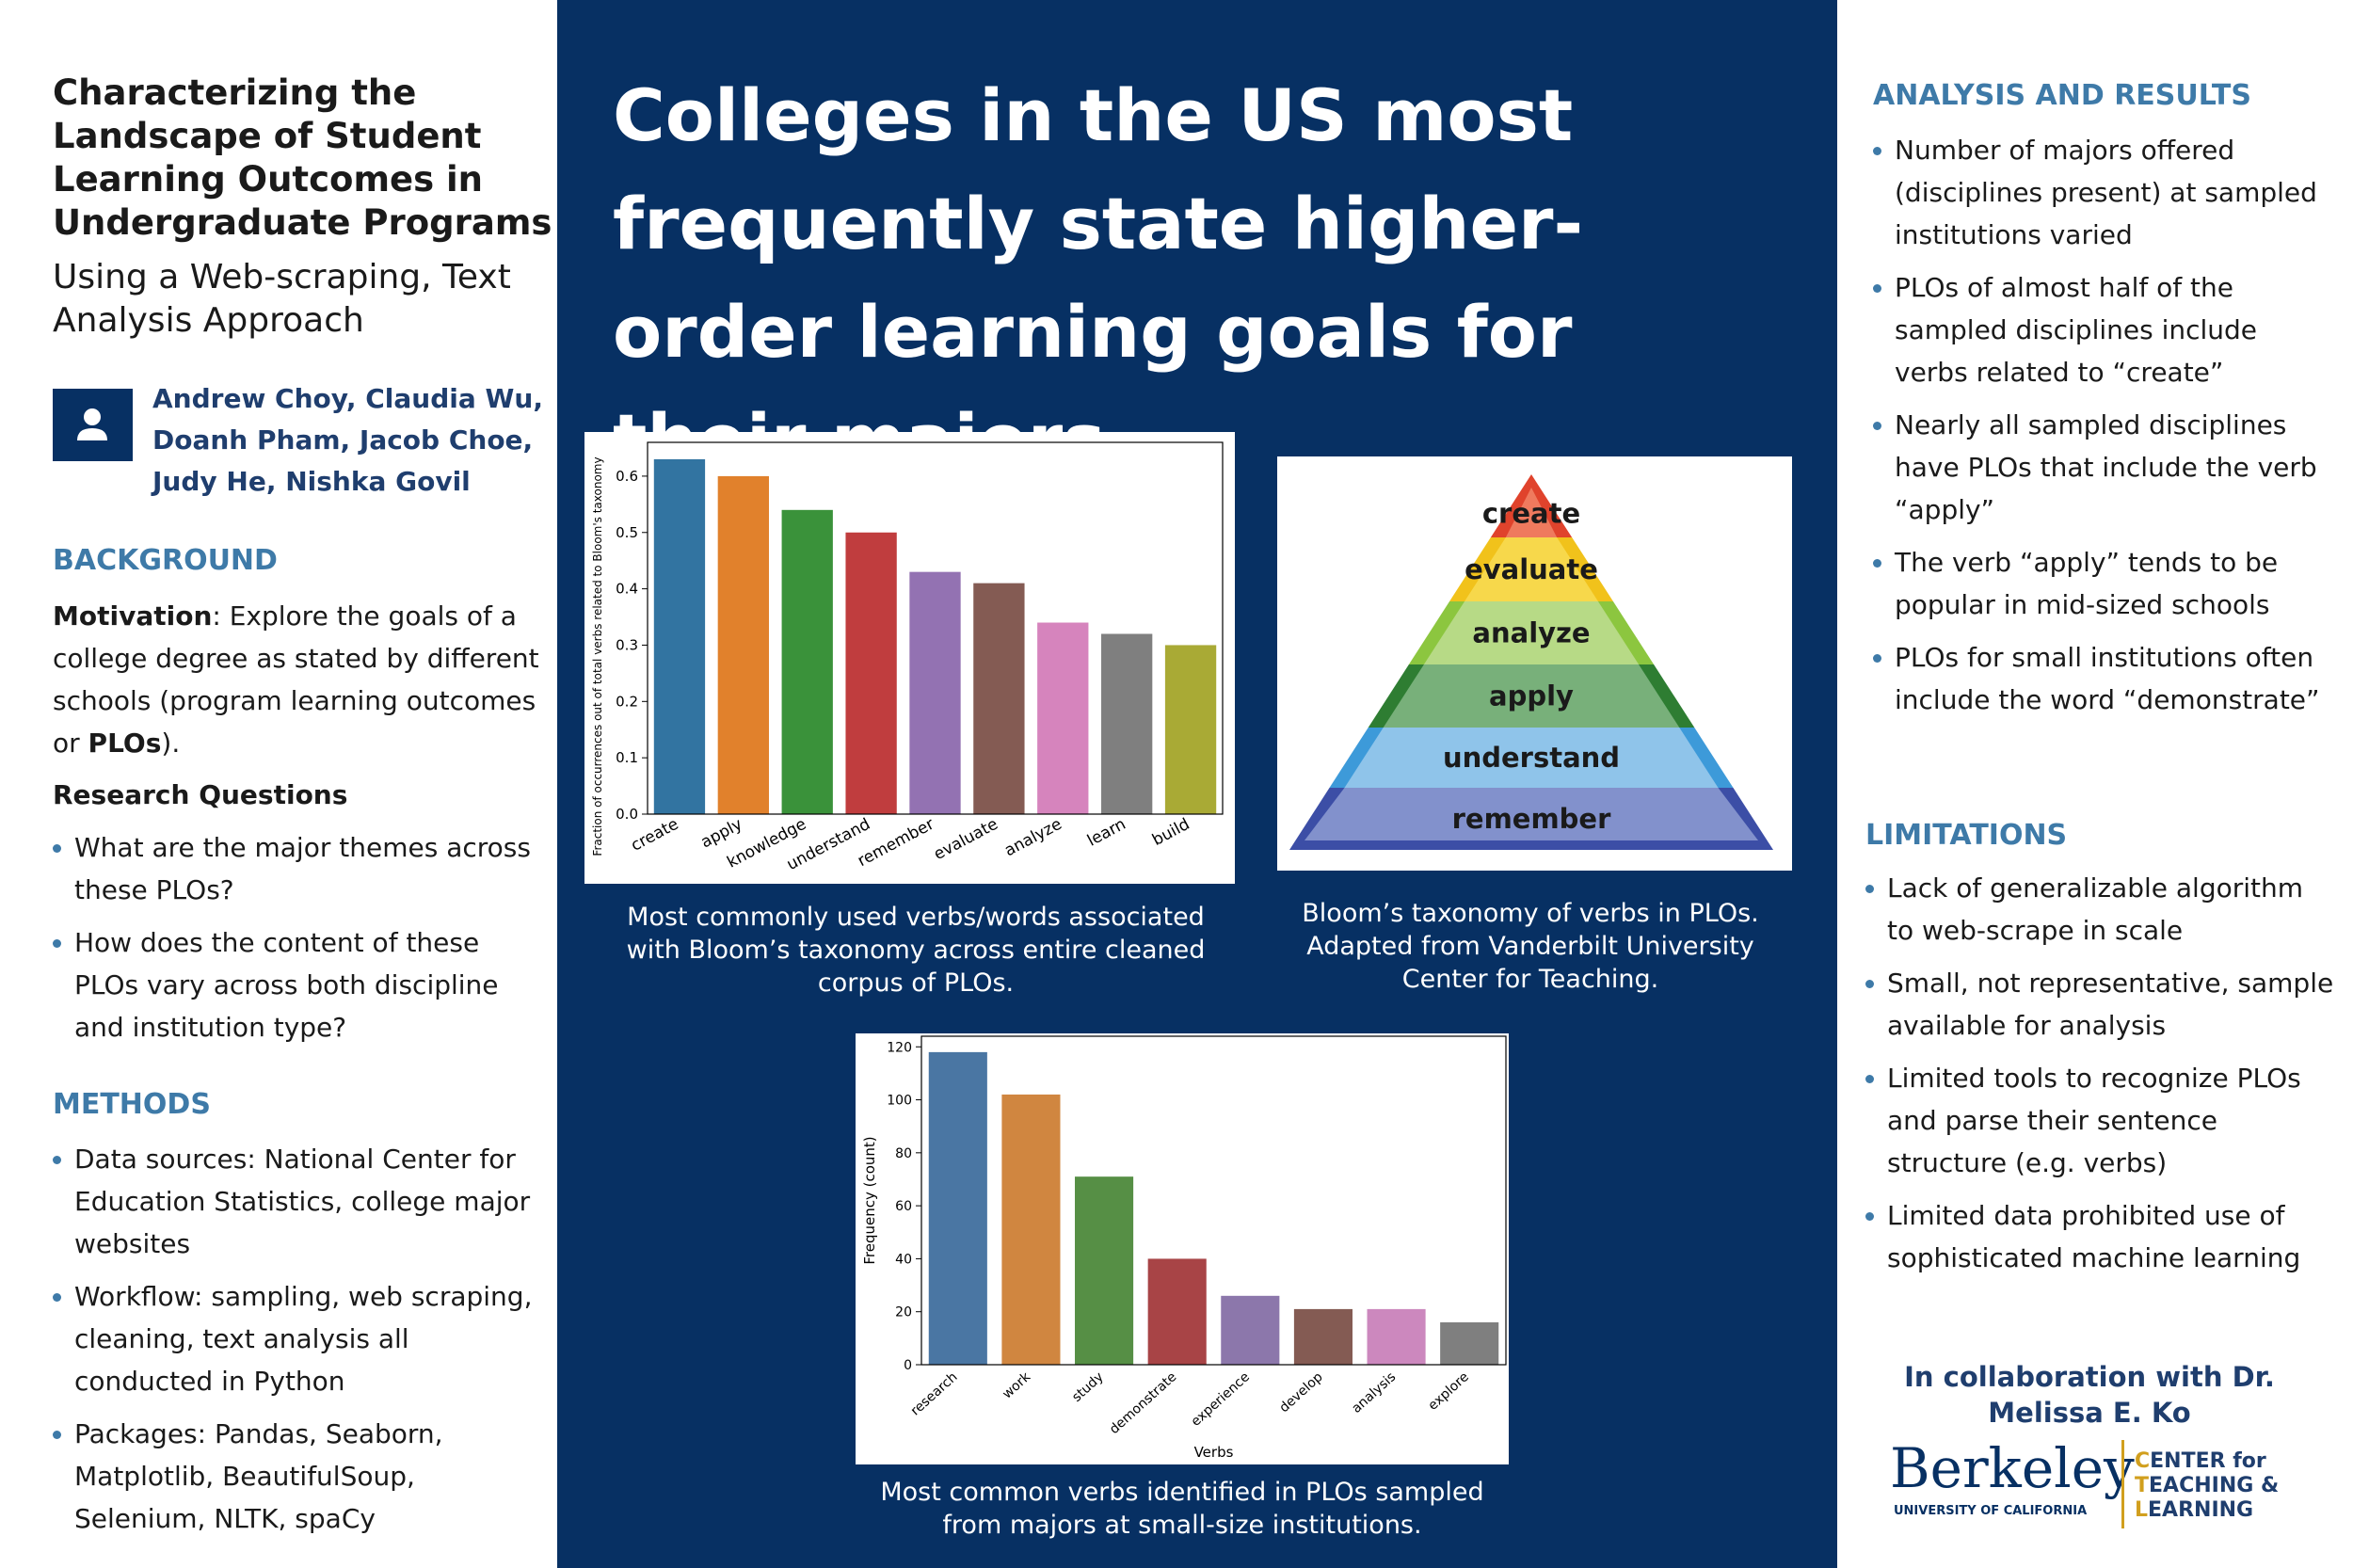  I want to click on y-tick-label: 0.1, so click(627, 757).